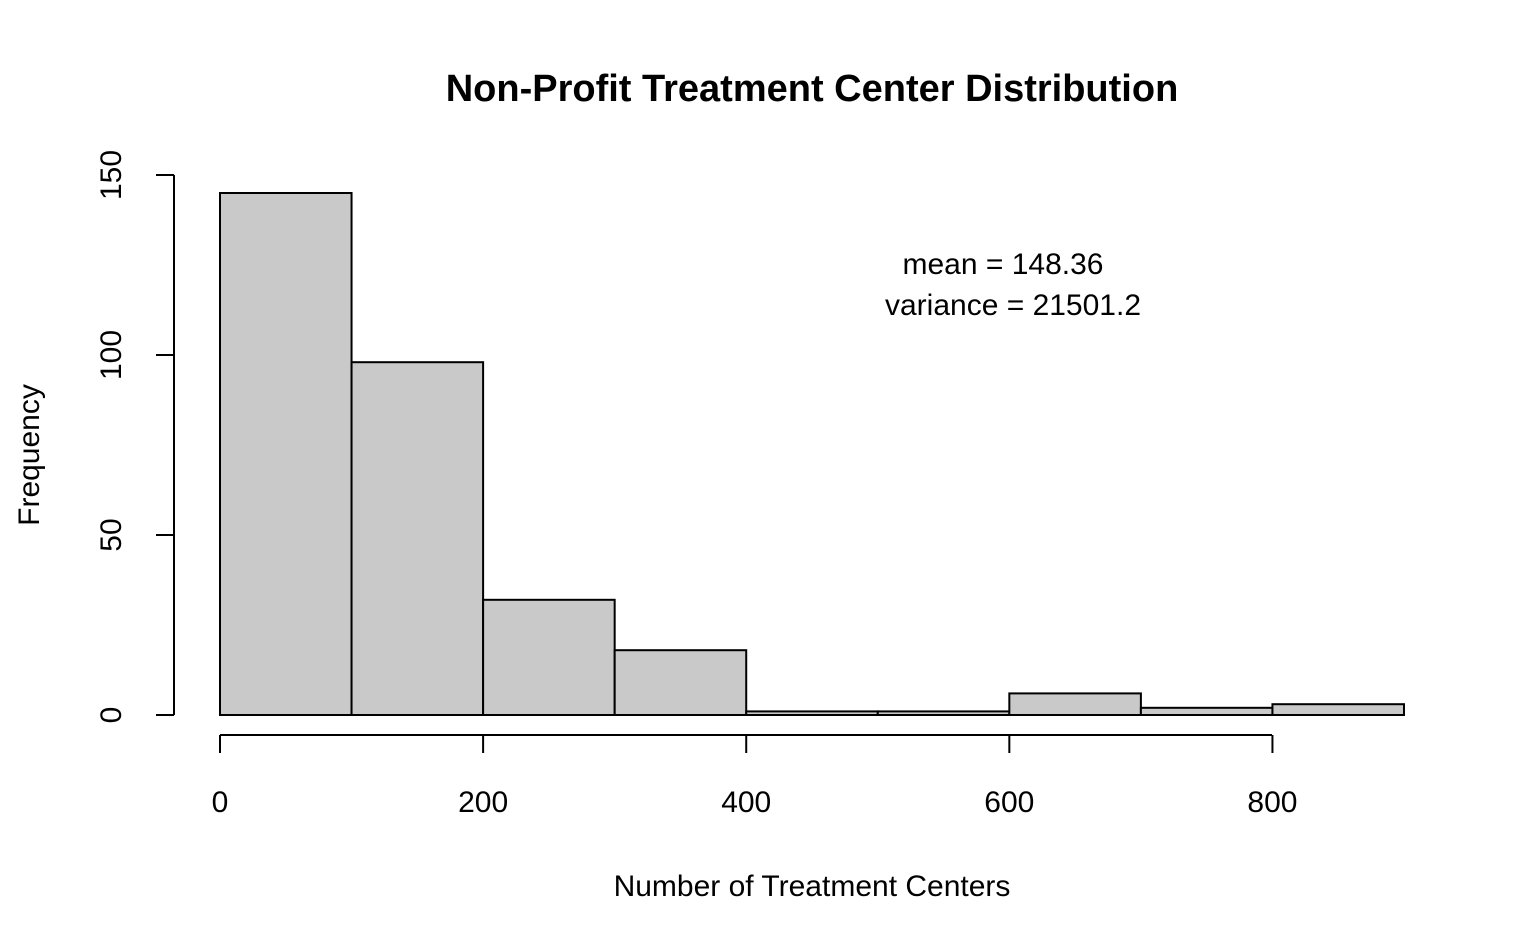 The height and width of the screenshot is (951, 1540). Describe the element at coordinates (1009, 802) in the screenshot. I see `x-tick-label: 600` at that location.